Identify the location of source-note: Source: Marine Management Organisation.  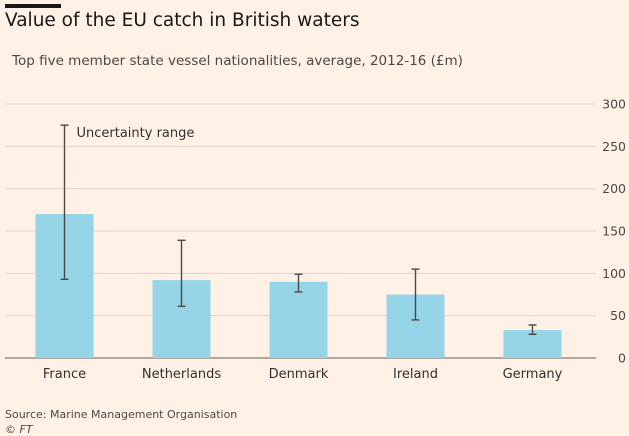
(121, 414).